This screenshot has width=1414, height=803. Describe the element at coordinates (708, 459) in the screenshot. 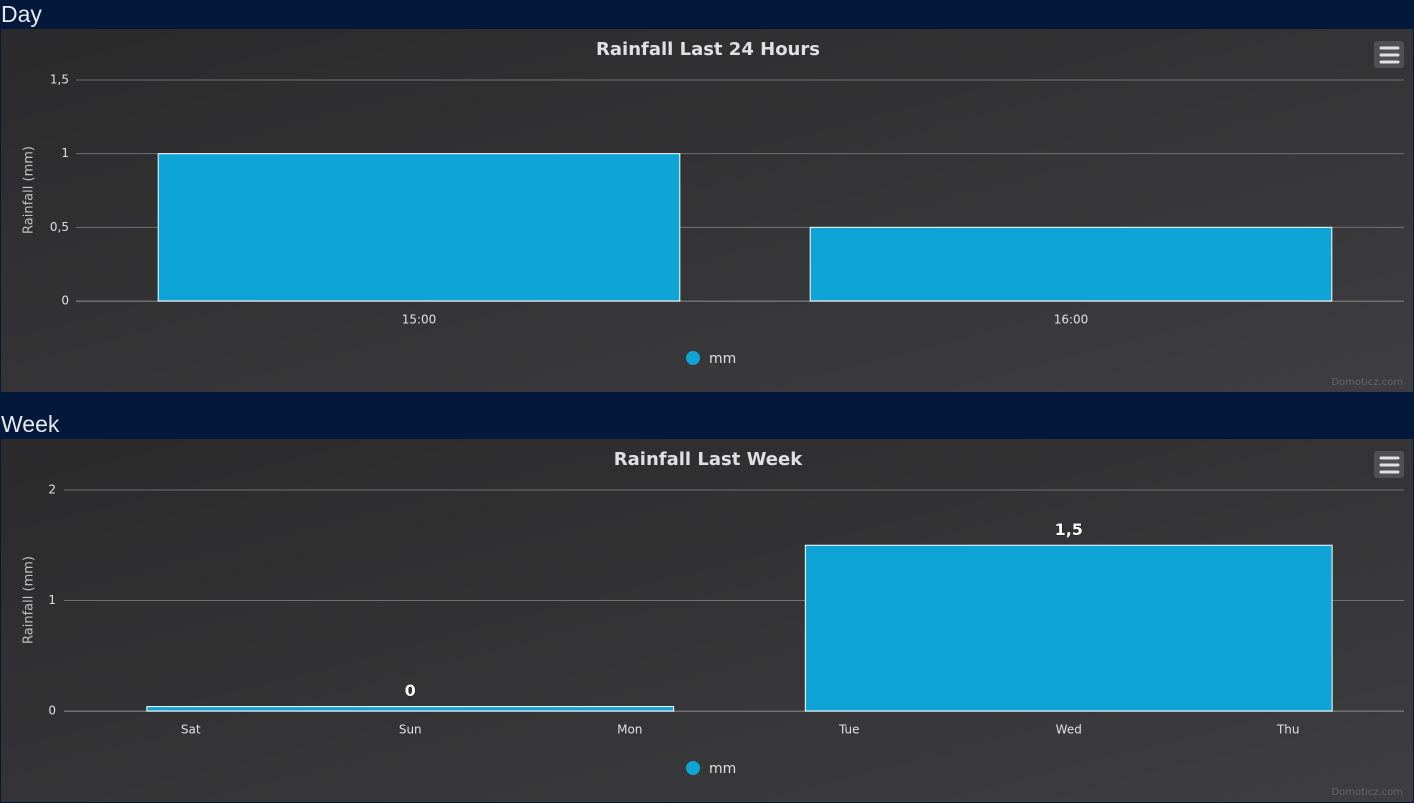

I see `chart-title: Rainfall Last Week` at that location.